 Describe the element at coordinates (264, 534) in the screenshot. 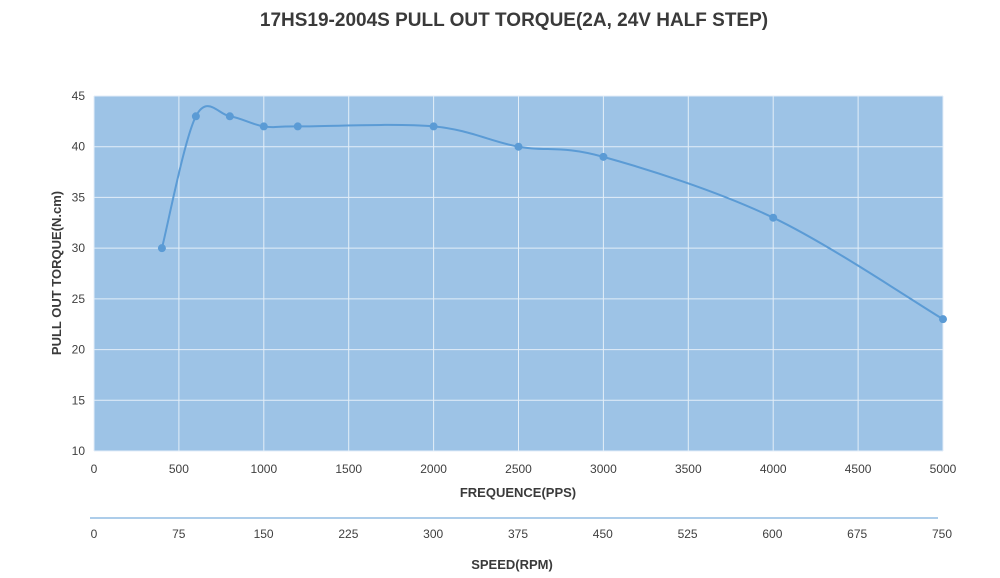

I see `speed-tick-label: 150` at that location.